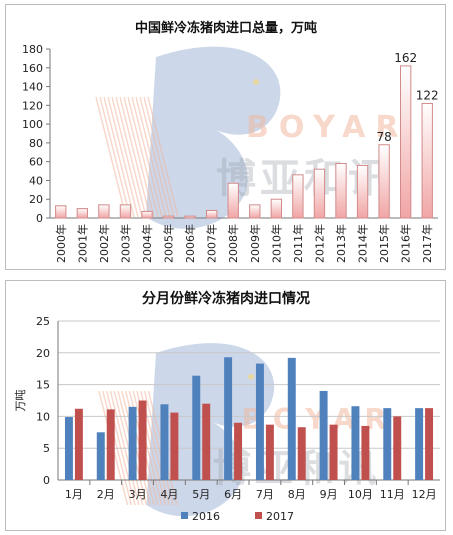  Describe the element at coordinates (184, 515) in the screenshot. I see `legend-swatch-2016` at that location.